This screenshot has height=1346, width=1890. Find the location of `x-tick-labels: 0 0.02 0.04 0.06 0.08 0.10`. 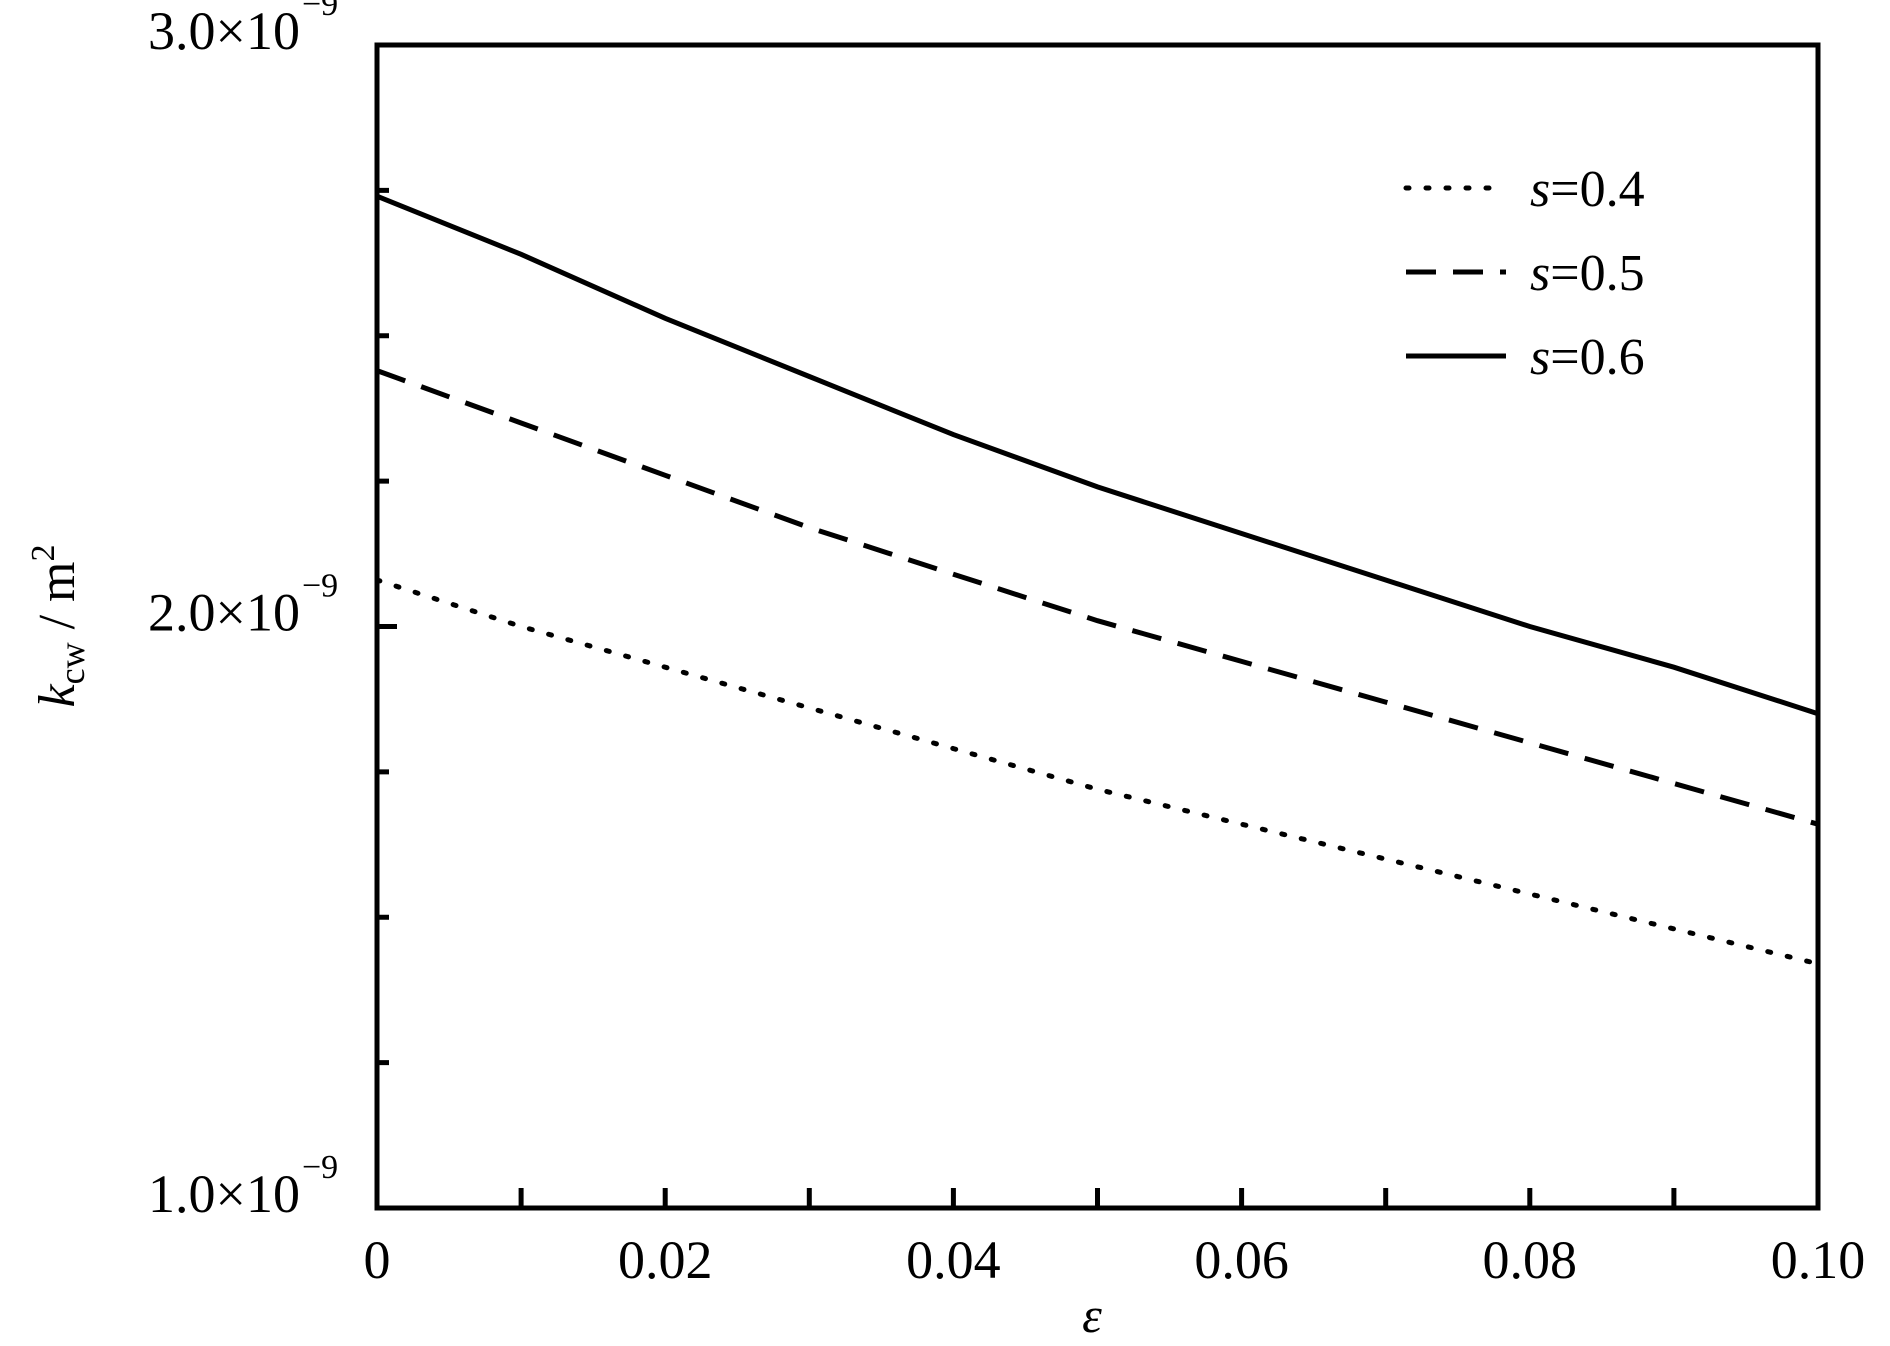

x-tick-labels: 0 0.02 0.04 0.06 0.08 0.10 is located at coordinates (1115, 1260).